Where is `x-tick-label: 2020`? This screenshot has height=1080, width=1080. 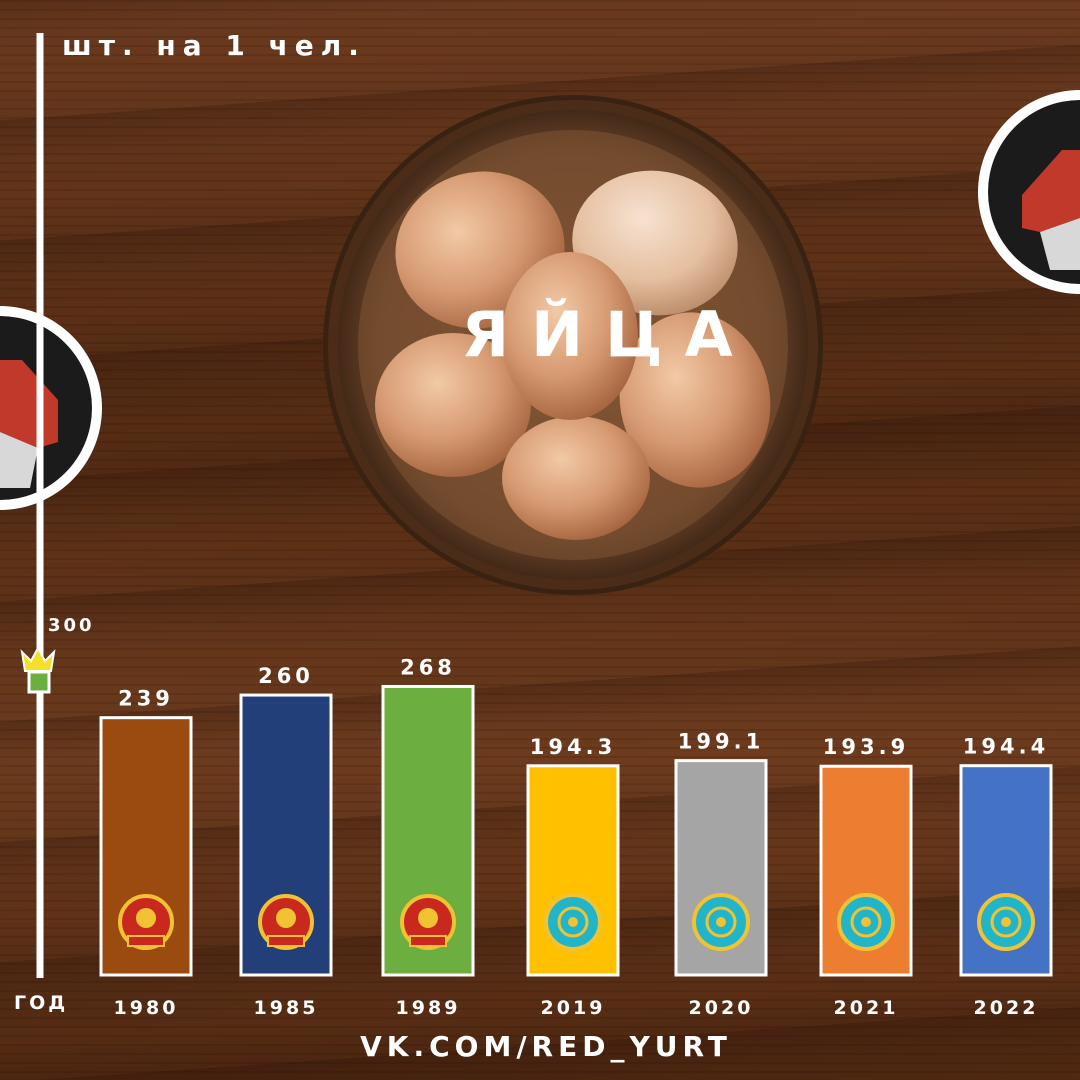
x-tick-label: 2020 is located at coordinates (721, 1008).